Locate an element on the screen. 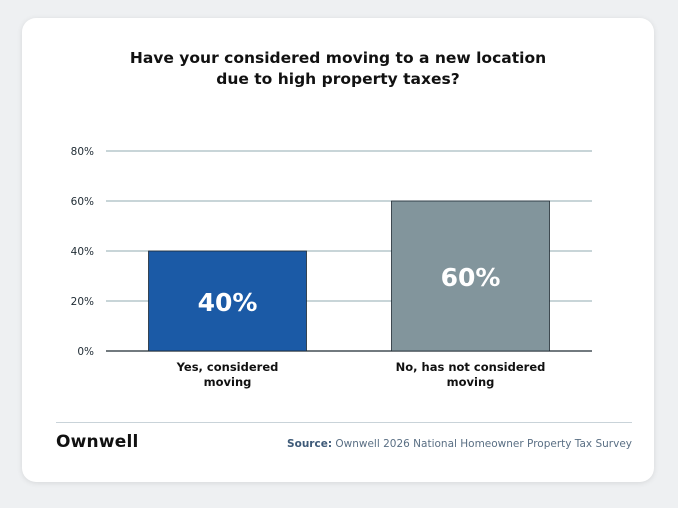 The image size is (678, 508). x-category-label: No, has not considered is located at coordinates (471, 367).